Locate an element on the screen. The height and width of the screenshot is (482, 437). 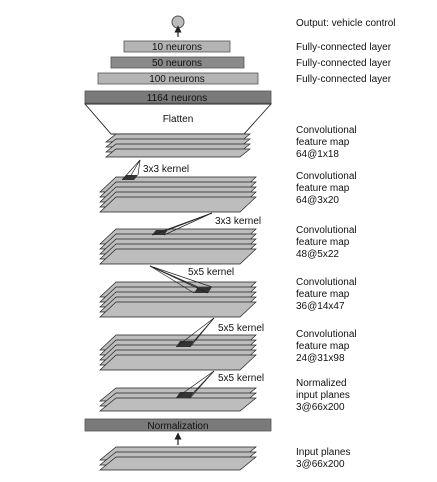
conv-label-5-line-3: 24@31x98 is located at coordinates (320, 358).